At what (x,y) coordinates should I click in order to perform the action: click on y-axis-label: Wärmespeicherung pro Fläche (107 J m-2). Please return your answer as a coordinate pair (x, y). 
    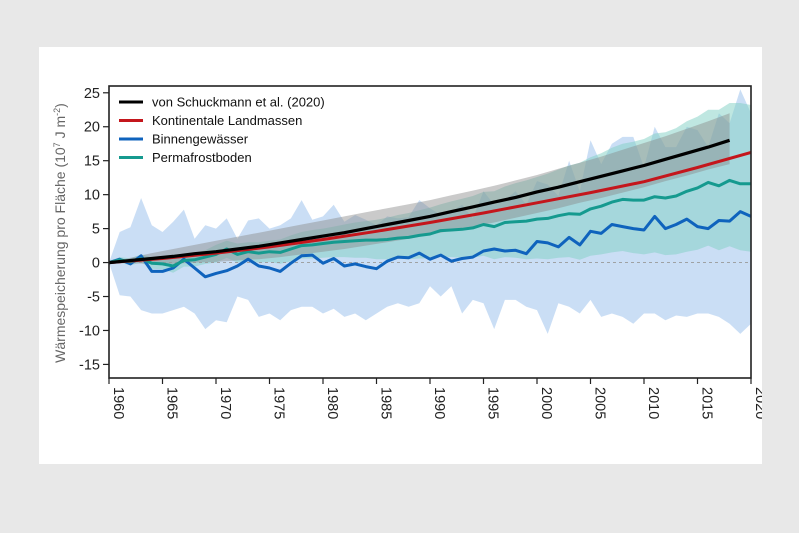
    Looking at the image, I should click on (60, 233).